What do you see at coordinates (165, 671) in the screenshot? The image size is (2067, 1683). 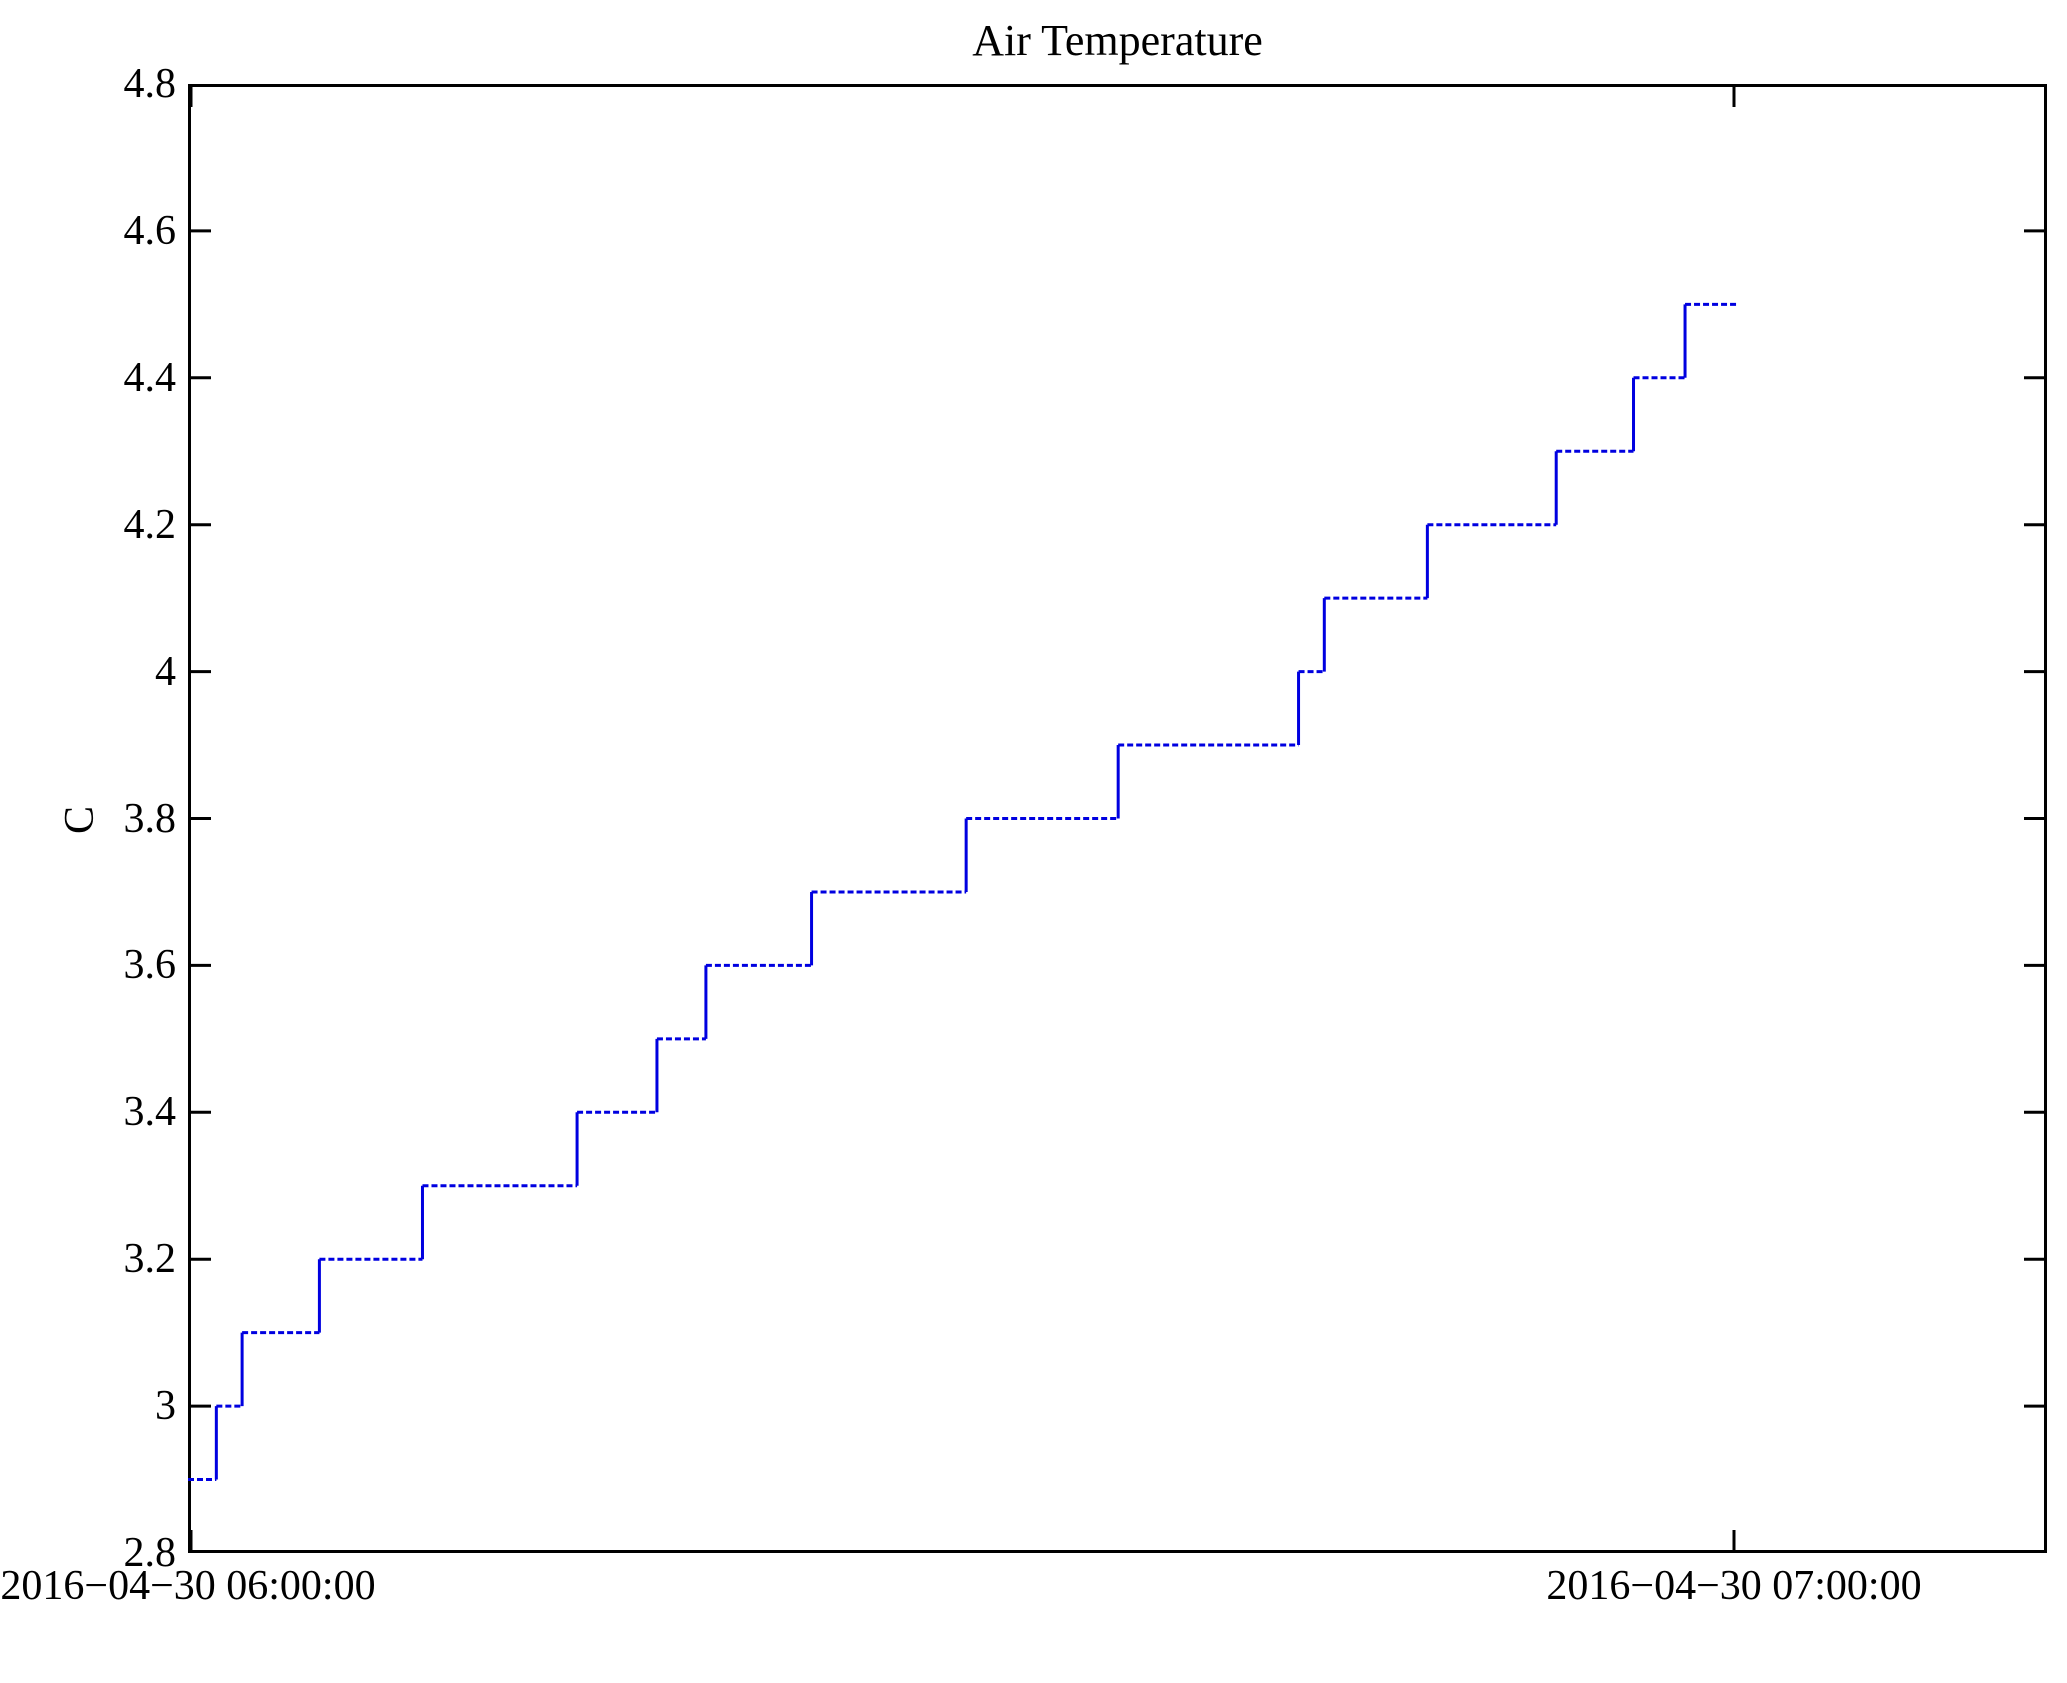 I see `y-tick-label: 4` at bounding box center [165, 671].